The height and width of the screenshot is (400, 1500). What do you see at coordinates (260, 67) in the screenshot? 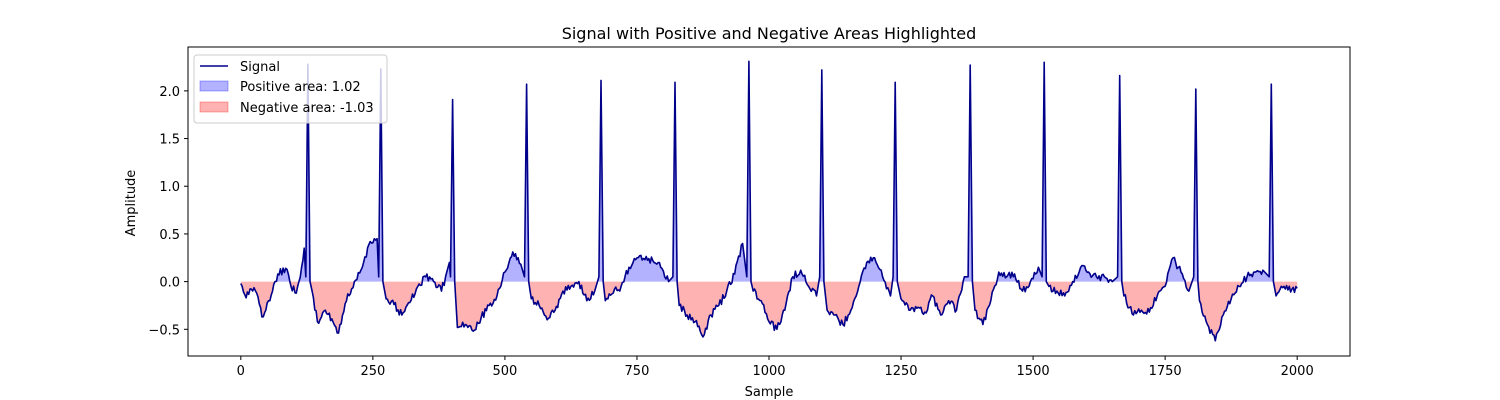
I see `legend-signal-label: Signal` at bounding box center [260, 67].